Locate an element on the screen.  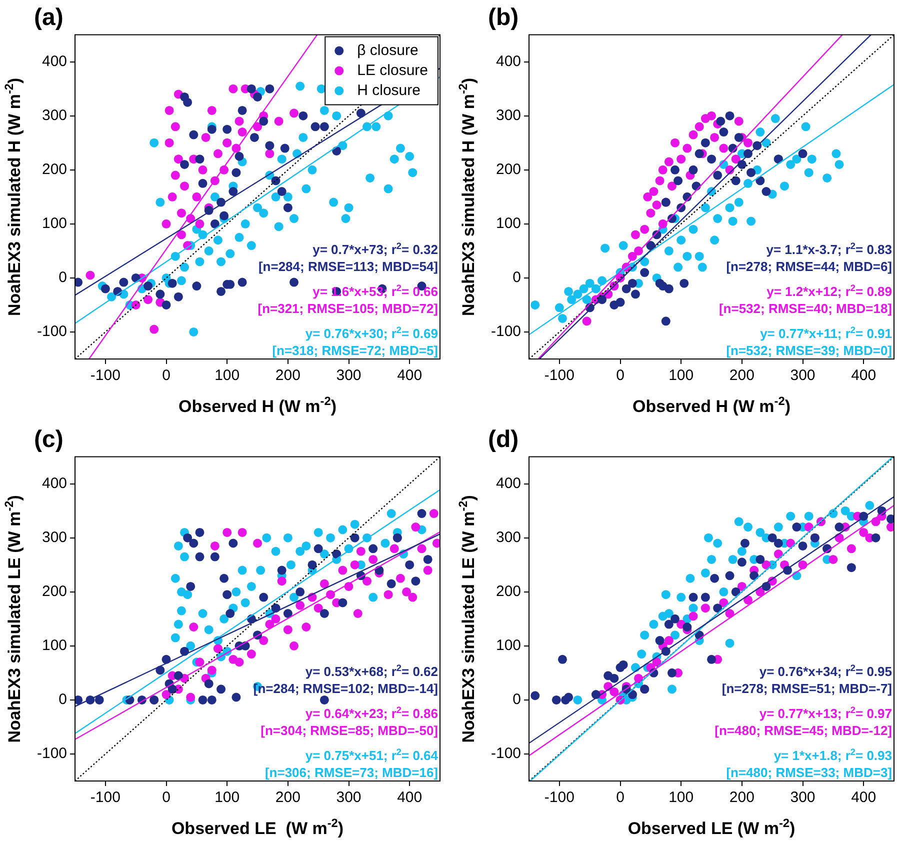
y-axis-title: NoahEX3 simulated H (W m-2) is located at coordinates (467, 197).